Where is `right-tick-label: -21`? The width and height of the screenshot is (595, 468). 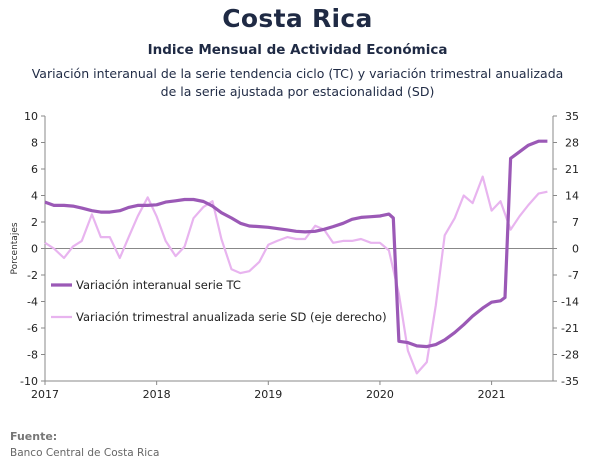 right-tick-label: -21 is located at coordinates (570, 328).